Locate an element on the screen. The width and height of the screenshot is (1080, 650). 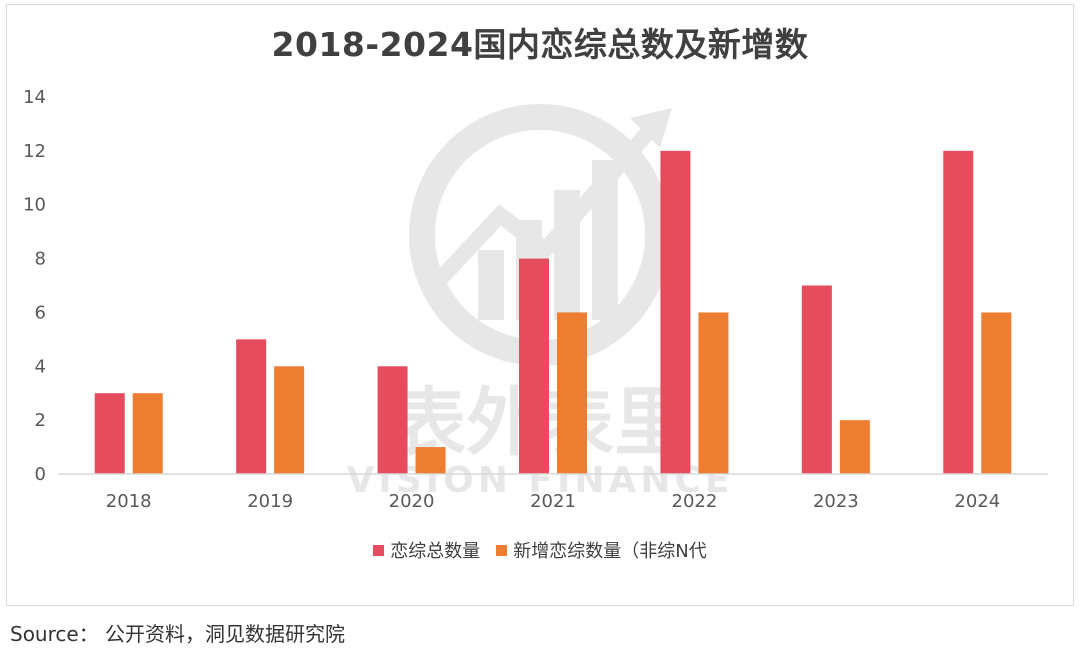
bar-total-2021 is located at coordinates (534, 366).